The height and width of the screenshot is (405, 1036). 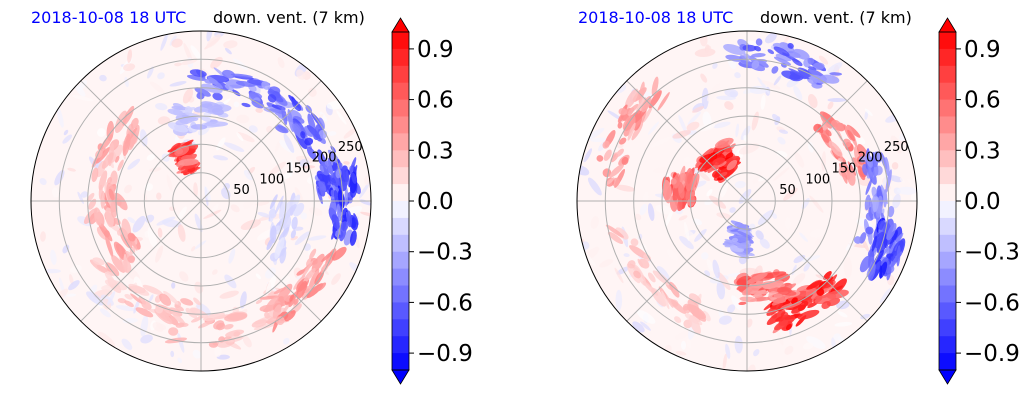 What do you see at coordinates (241, 190) in the screenshot?
I see `ring-label: 50` at bounding box center [241, 190].